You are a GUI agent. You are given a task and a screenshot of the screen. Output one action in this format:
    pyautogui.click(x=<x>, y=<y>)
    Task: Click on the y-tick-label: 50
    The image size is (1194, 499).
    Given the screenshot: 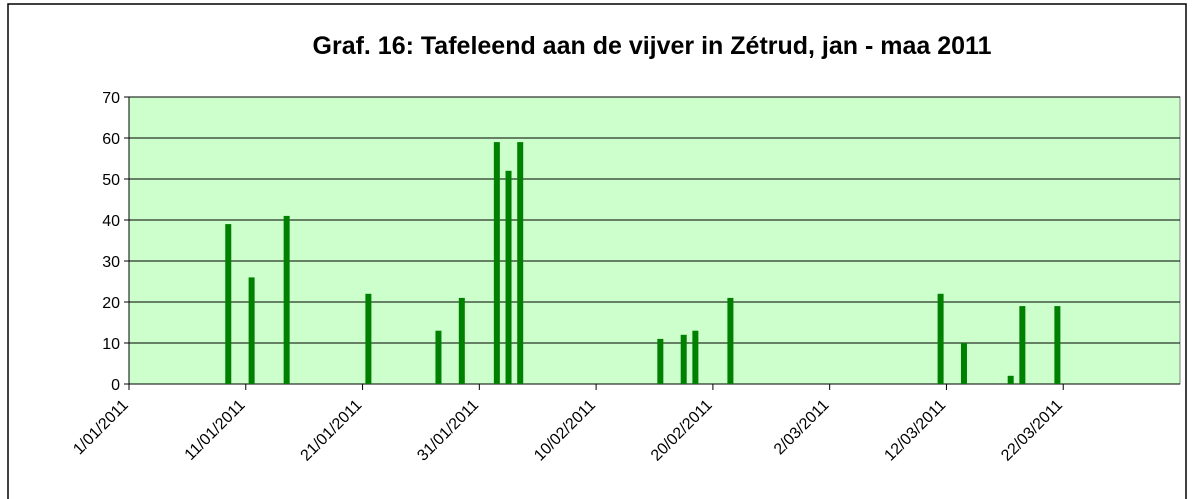 What is the action you would take?
    pyautogui.click(x=111, y=180)
    